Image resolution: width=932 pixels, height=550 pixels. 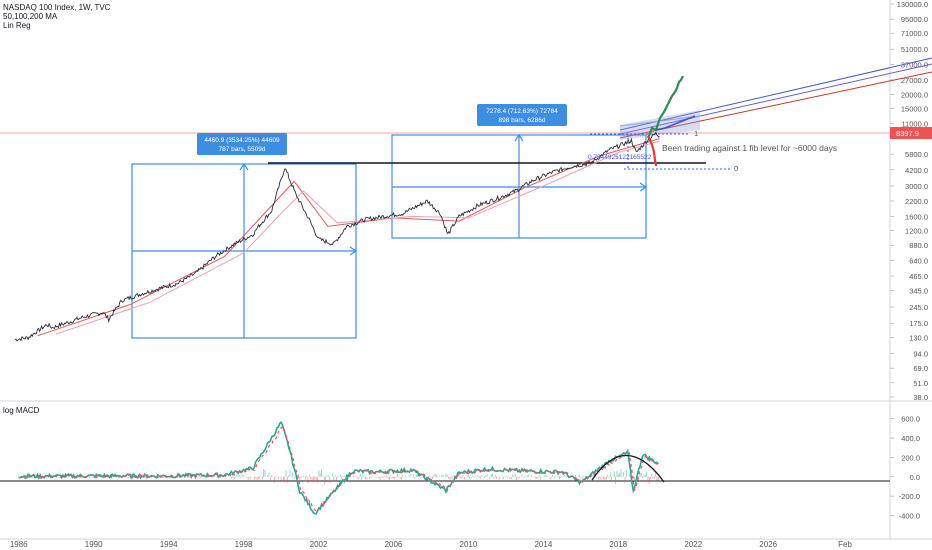 What do you see at coordinates (920, 368) in the screenshot?
I see `price-tick-label: 69.0` at bounding box center [920, 368].